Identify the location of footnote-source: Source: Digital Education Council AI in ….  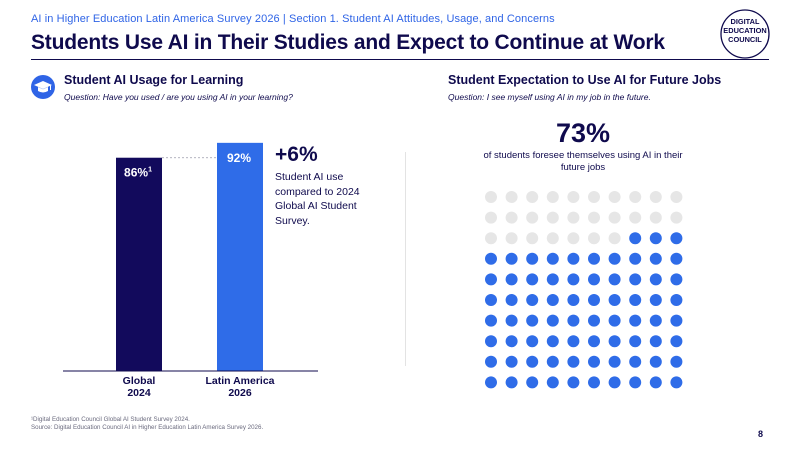
(147, 428).